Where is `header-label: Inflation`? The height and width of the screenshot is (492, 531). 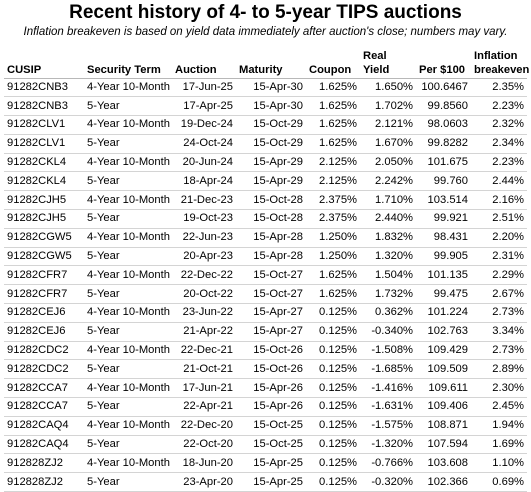 header-label: Inflation is located at coordinates (496, 55).